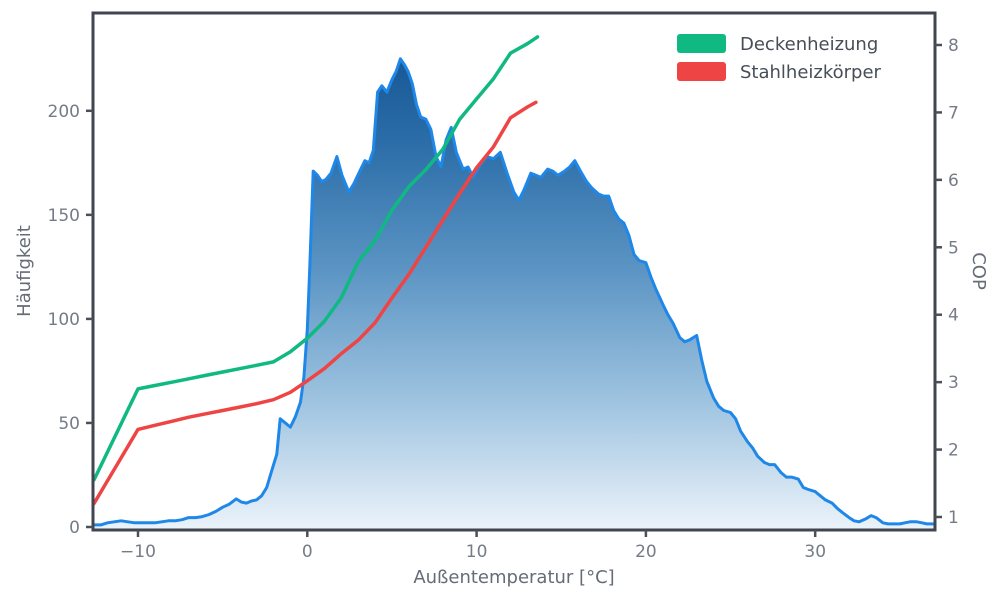 The image size is (1000, 604). I want to click on right-tick-label: 1, so click(953, 518).